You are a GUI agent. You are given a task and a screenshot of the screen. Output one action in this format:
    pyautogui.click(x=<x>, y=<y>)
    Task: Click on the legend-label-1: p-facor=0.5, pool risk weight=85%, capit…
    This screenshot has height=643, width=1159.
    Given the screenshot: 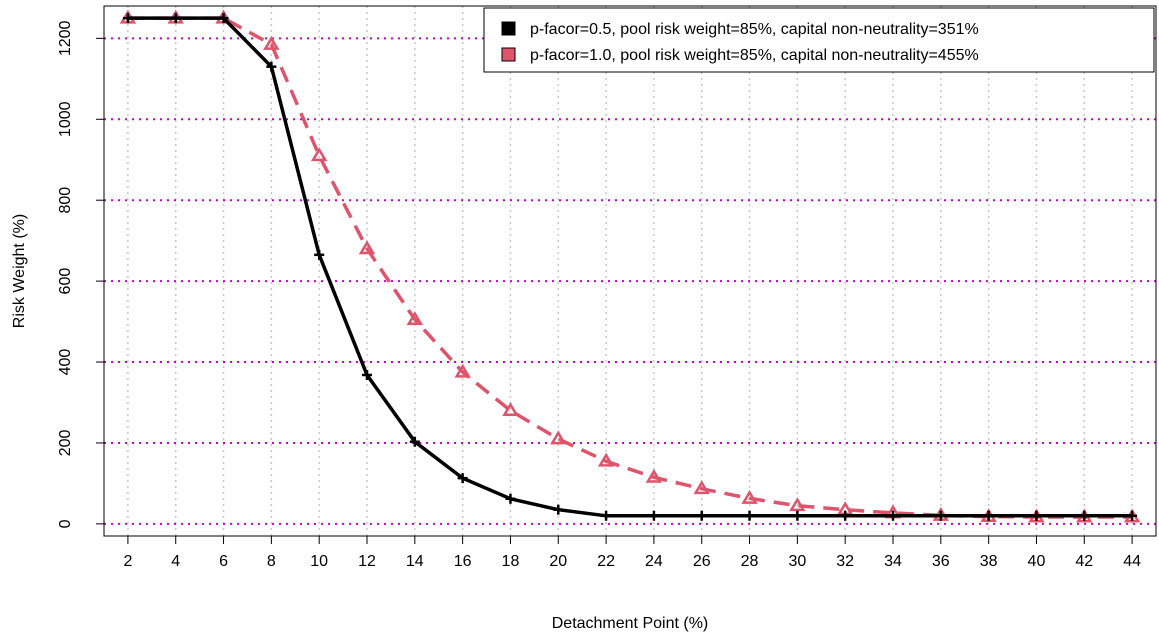 What is the action you would take?
    pyautogui.click(x=754, y=29)
    